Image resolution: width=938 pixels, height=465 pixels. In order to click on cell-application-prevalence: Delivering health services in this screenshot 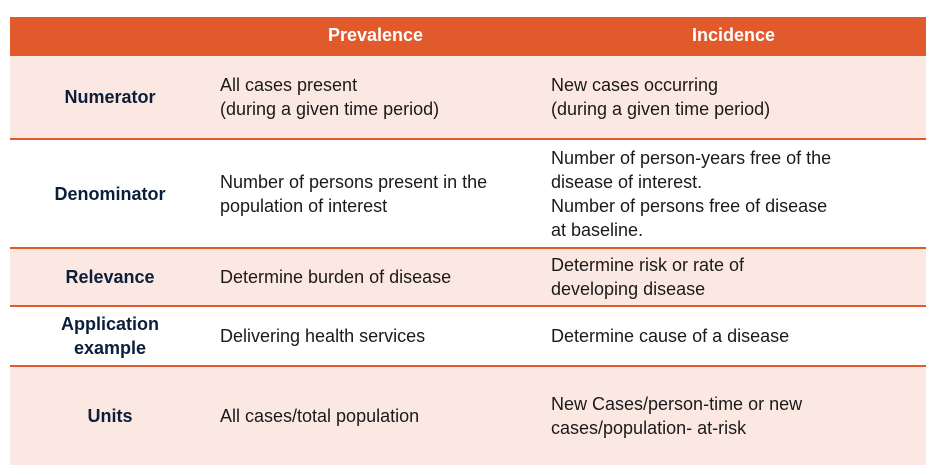, I will do `click(375, 336)`.